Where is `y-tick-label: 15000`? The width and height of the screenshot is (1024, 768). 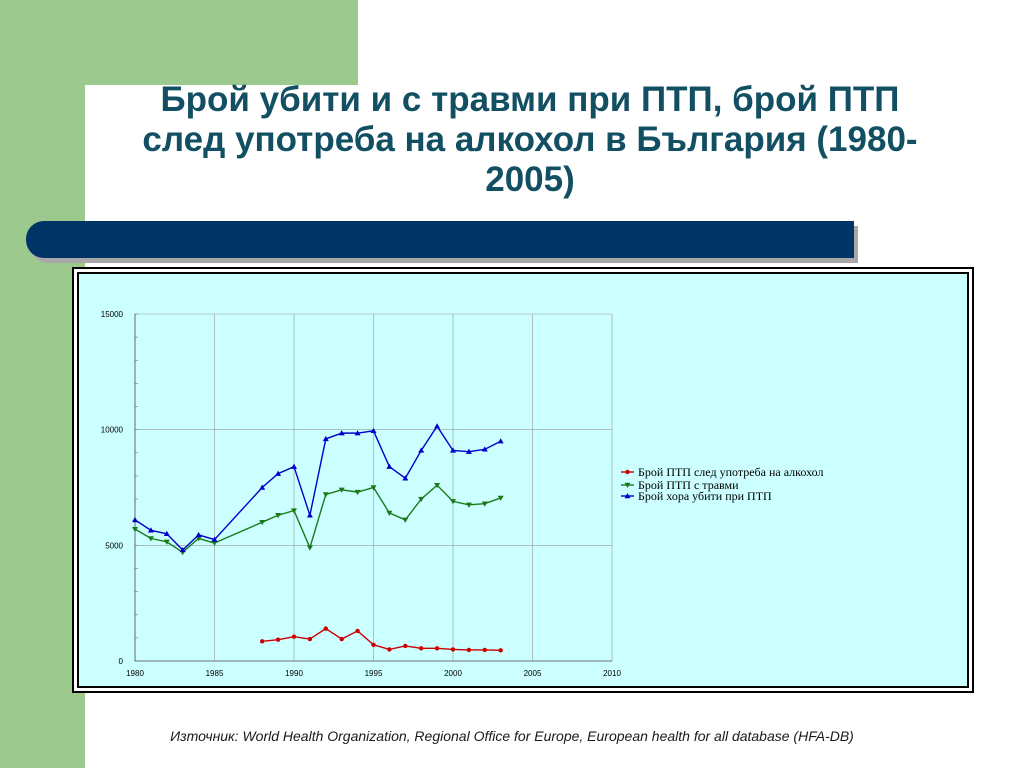
y-tick-label: 15000 is located at coordinates (112, 314).